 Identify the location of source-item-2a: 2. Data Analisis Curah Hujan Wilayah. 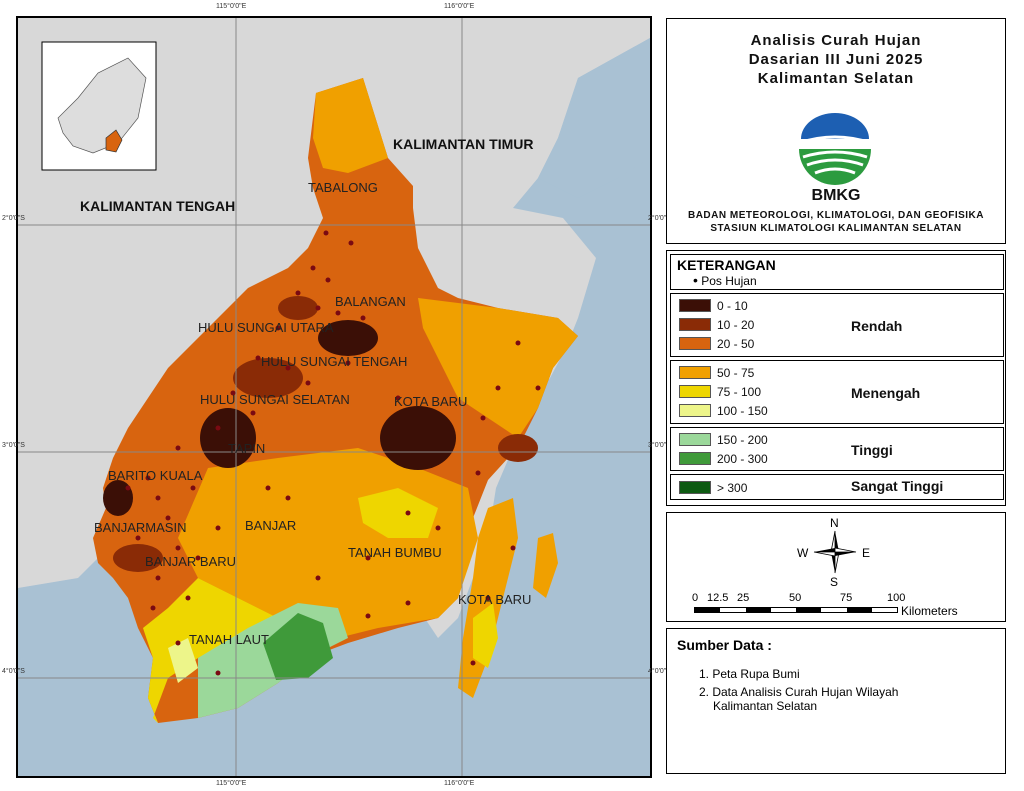
(799, 692).